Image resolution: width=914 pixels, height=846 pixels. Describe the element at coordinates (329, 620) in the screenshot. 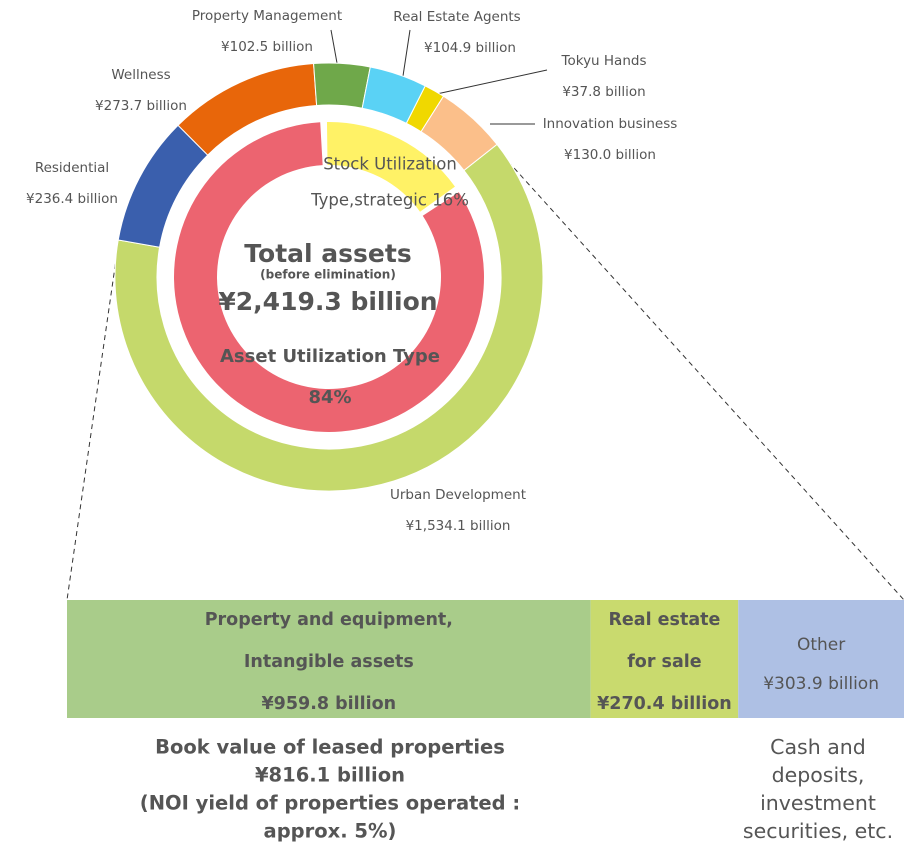

I see `segment-label: Property and equipment,` at that location.